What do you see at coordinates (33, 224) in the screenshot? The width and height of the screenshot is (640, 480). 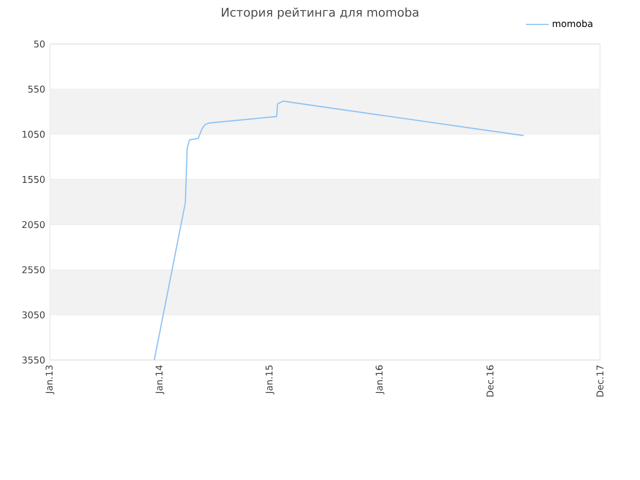 I see `y-tick-label: 2050` at bounding box center [33, 224].